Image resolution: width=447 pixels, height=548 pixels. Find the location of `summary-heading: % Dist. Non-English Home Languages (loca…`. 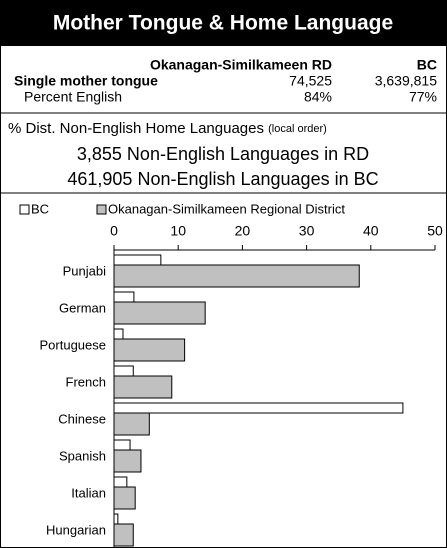

summary-heading: % Dist. Non-English Home Languages (loca… is located at coordinates (167, 128).